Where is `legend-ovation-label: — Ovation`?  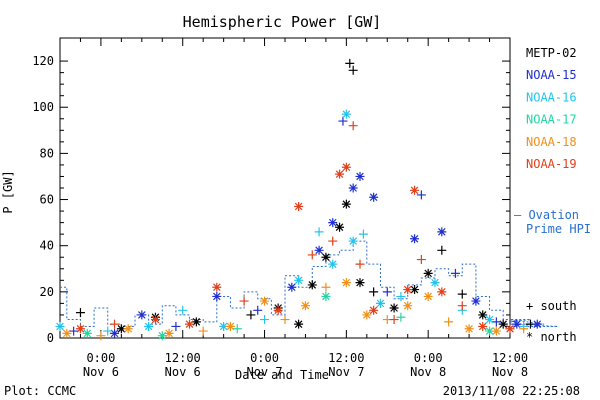
legend-ovation-label: — Ovation is located at coordinates (546, 215).